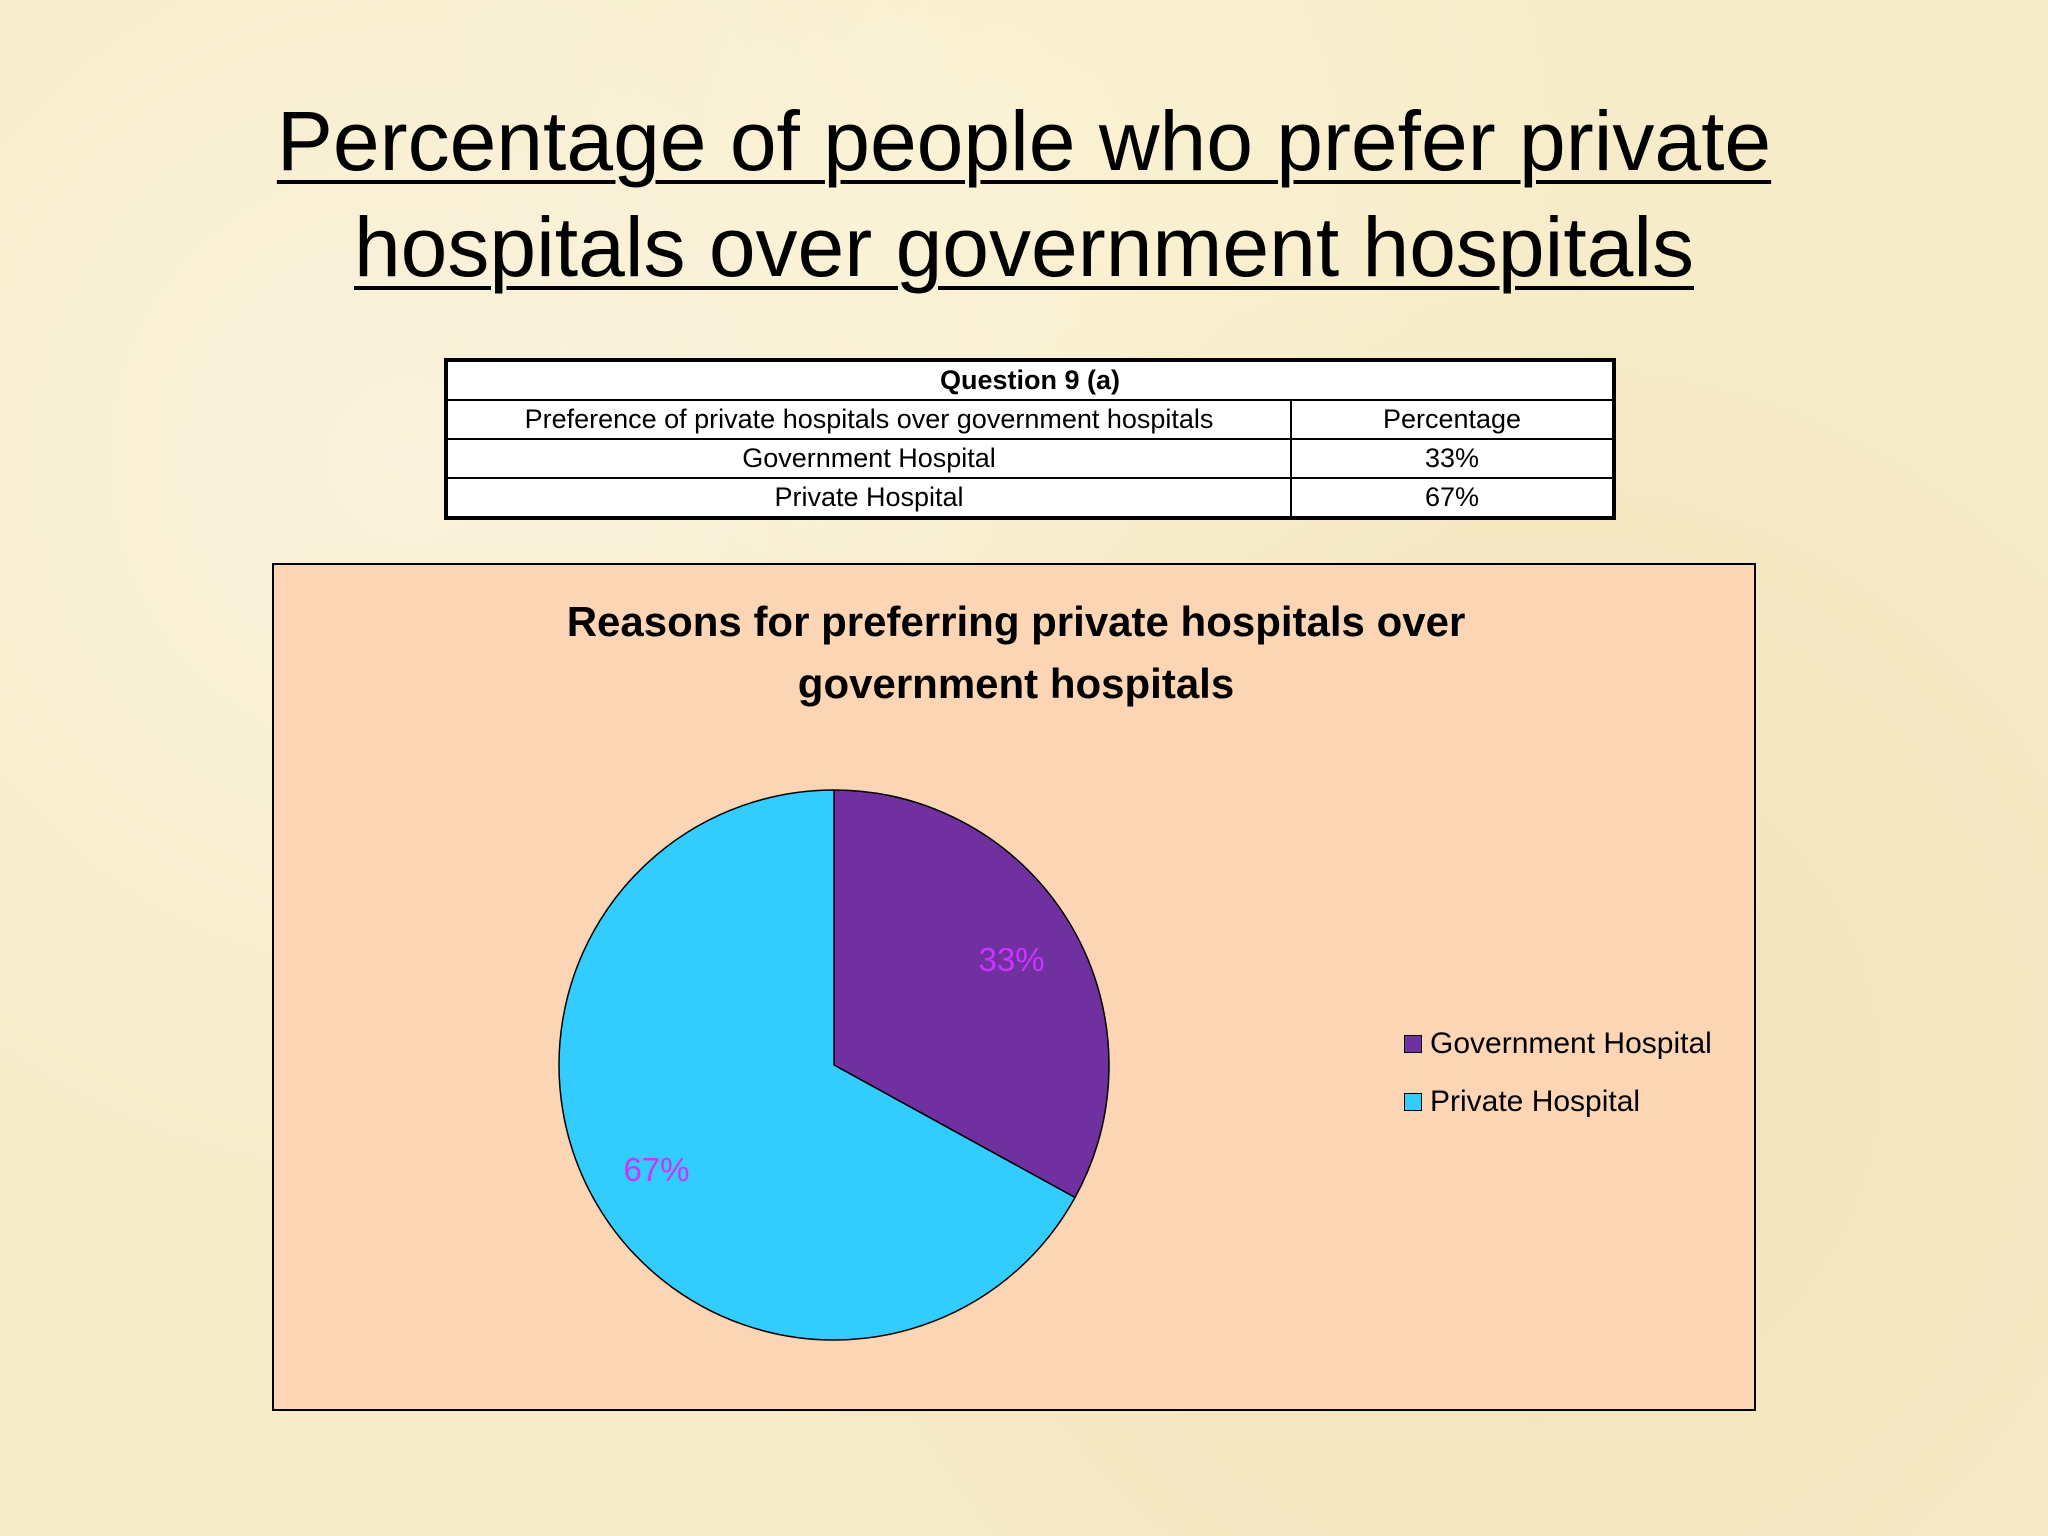 The image size is (2048, 1536). I want to click on legend-label-government: Government Hospital, so click(1571, 1043).